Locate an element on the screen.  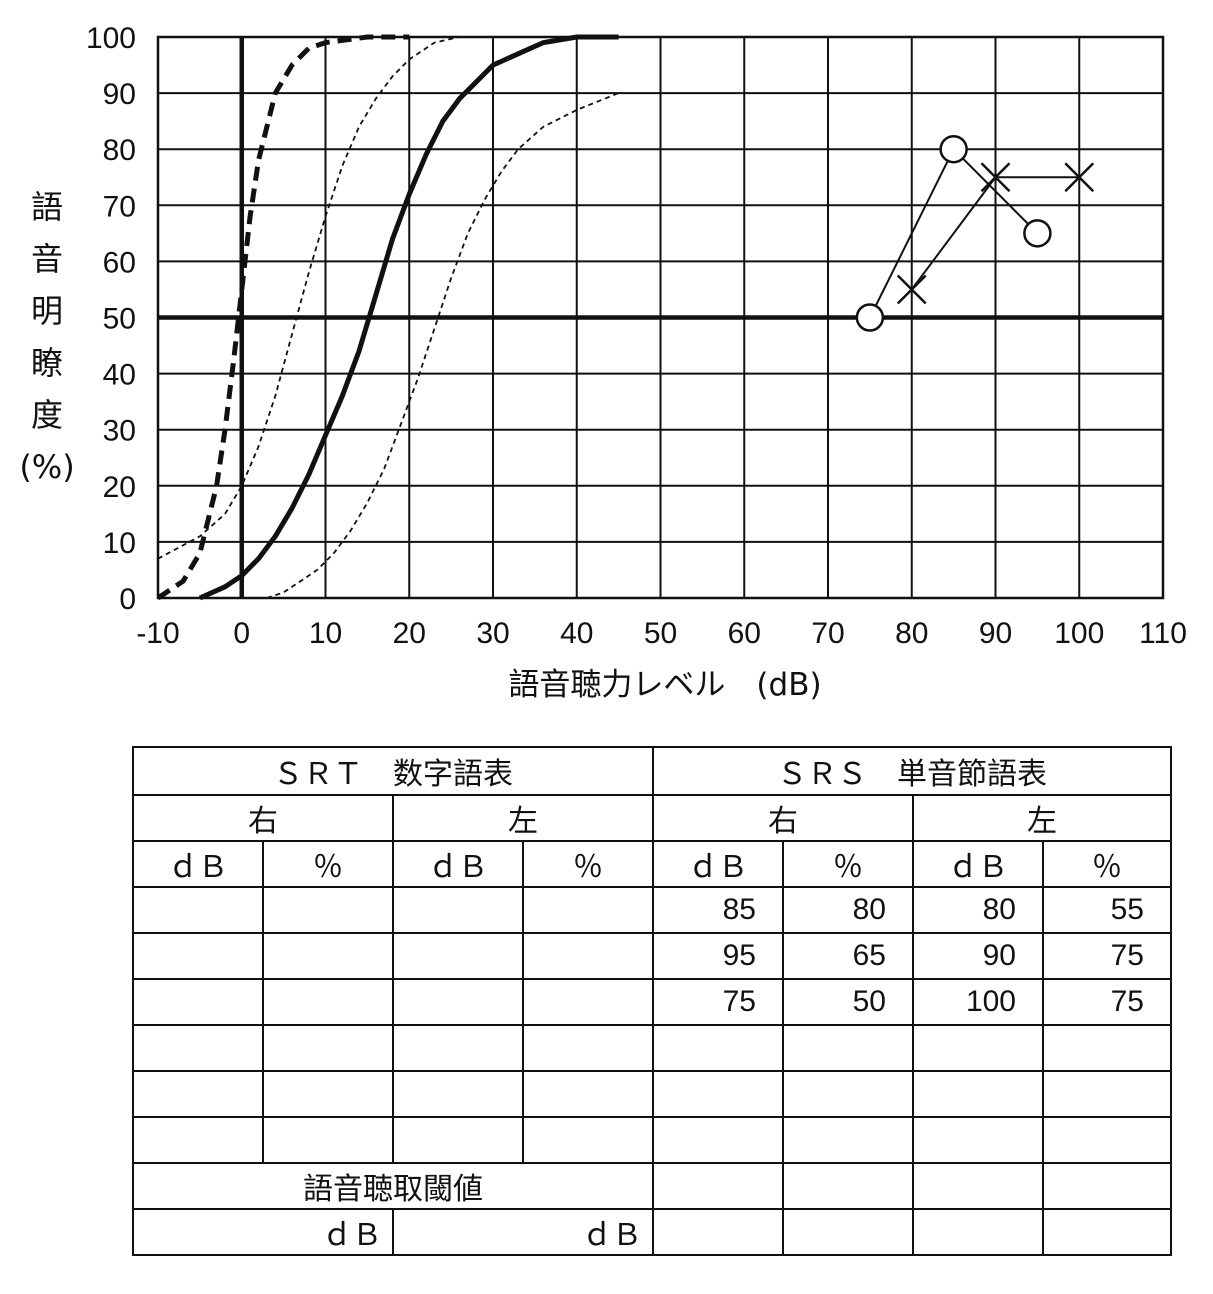
y-tick-label: 20 is located at coordinates (119, 487).